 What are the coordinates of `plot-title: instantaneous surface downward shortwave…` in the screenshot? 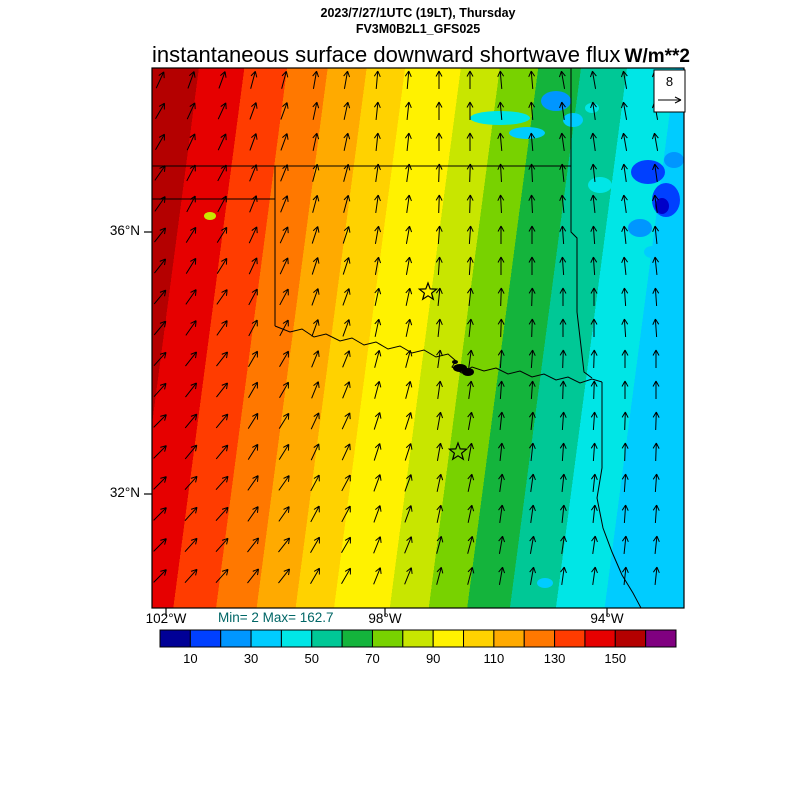 It's located at (386, 54).